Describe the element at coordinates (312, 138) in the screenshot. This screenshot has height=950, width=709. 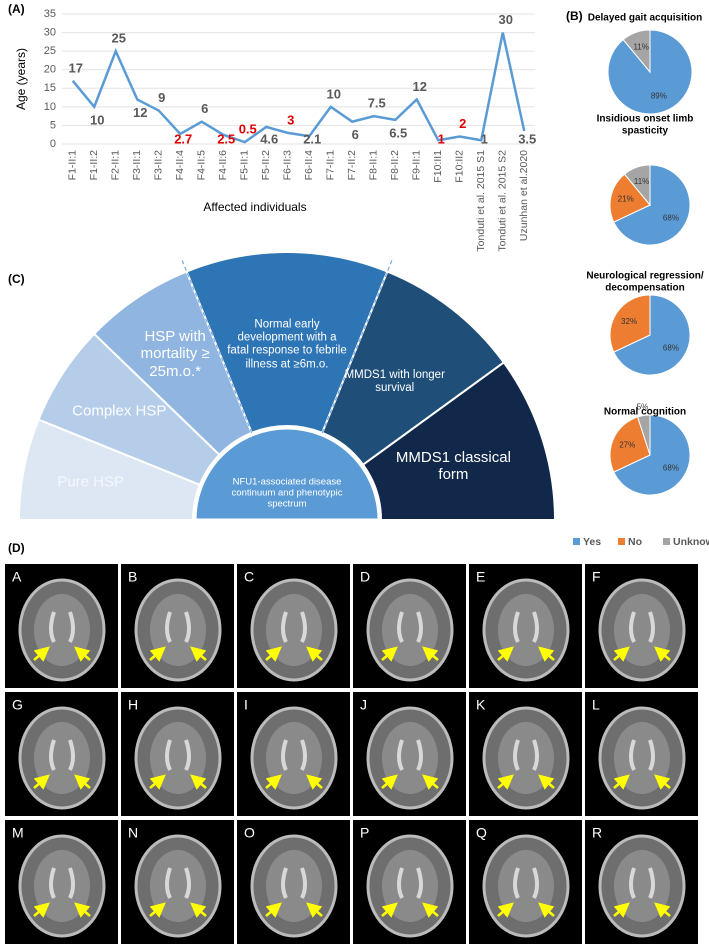
I see `data-label: 2.1` at that location.